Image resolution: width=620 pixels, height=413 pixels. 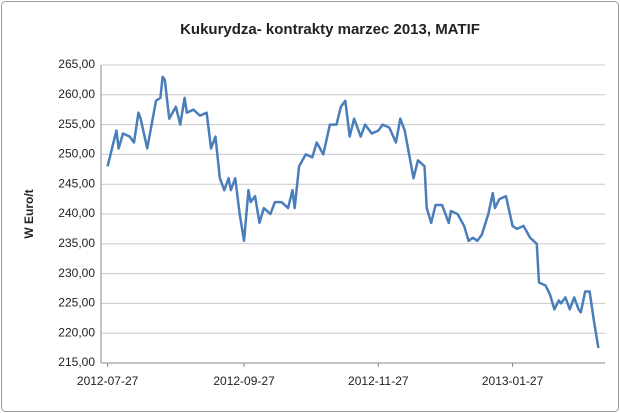 I want to click on x-tick-label: 2013-01-27, so click(x=513, y=381).